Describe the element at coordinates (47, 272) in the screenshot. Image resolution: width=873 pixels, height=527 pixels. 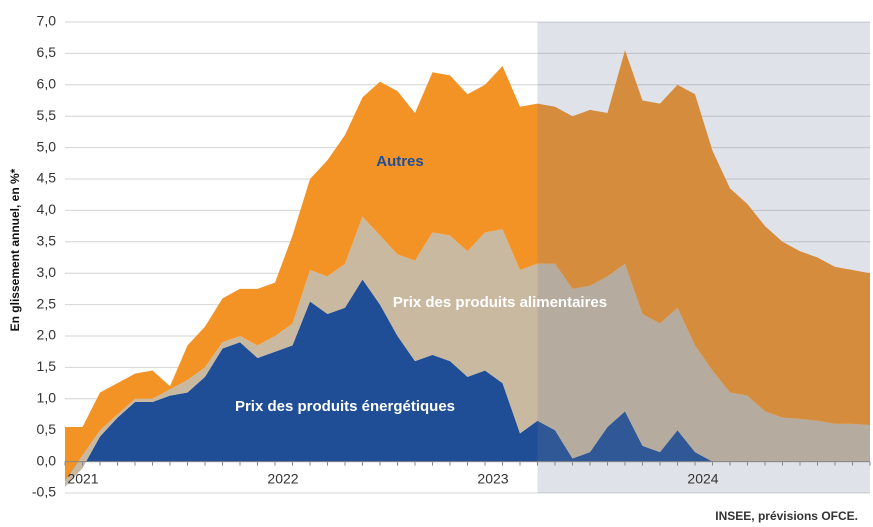
I see `y-tick-label: 3,0` at that location.